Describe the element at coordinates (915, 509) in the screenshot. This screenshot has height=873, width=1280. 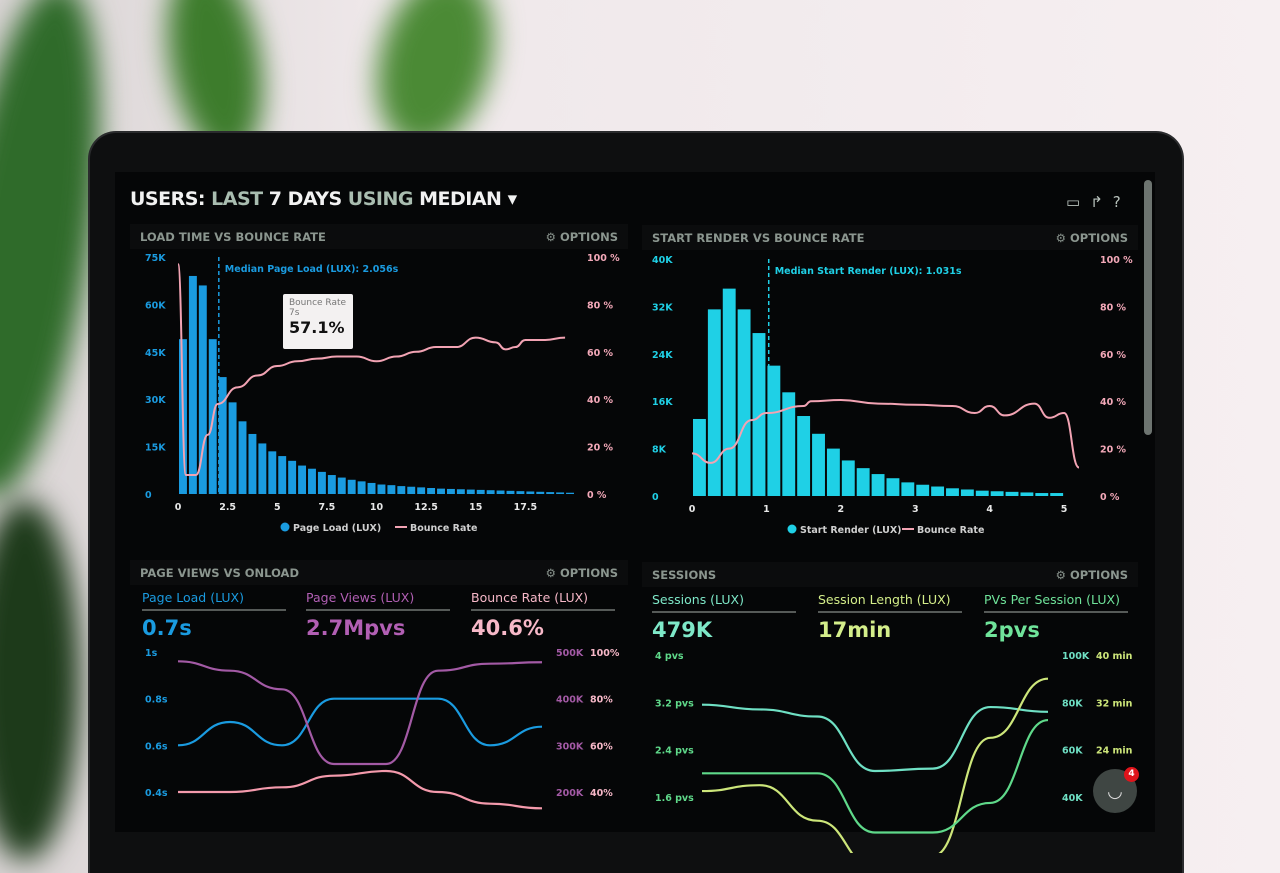
I see `x-tick-label: 3` at that location.